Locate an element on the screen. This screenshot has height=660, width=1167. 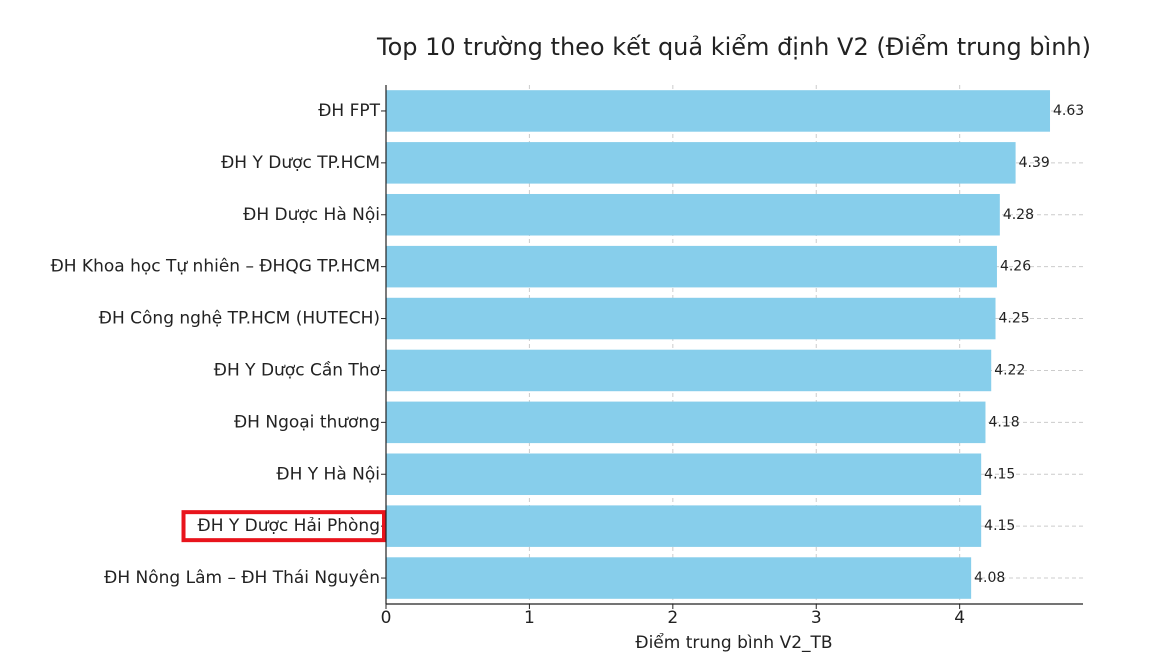
y-tick-label: ĐH Dược Hà Nội is located at coordinates (311, 215).